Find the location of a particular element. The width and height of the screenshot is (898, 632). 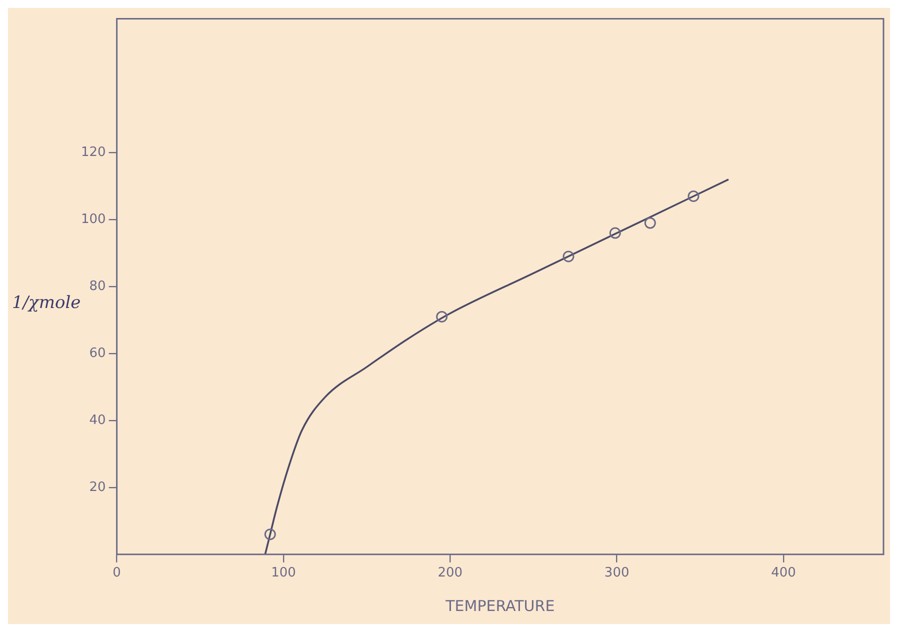

x-tick-label: 0 is located at coordinates (116, 573).